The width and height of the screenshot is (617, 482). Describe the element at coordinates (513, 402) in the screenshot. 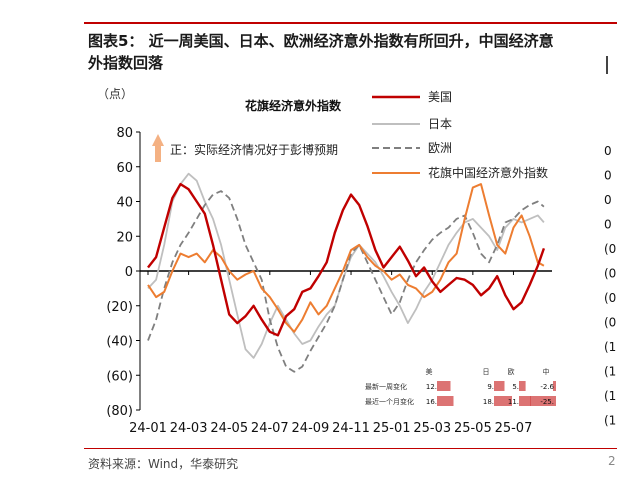

I see `table-value: 11.` at that location.